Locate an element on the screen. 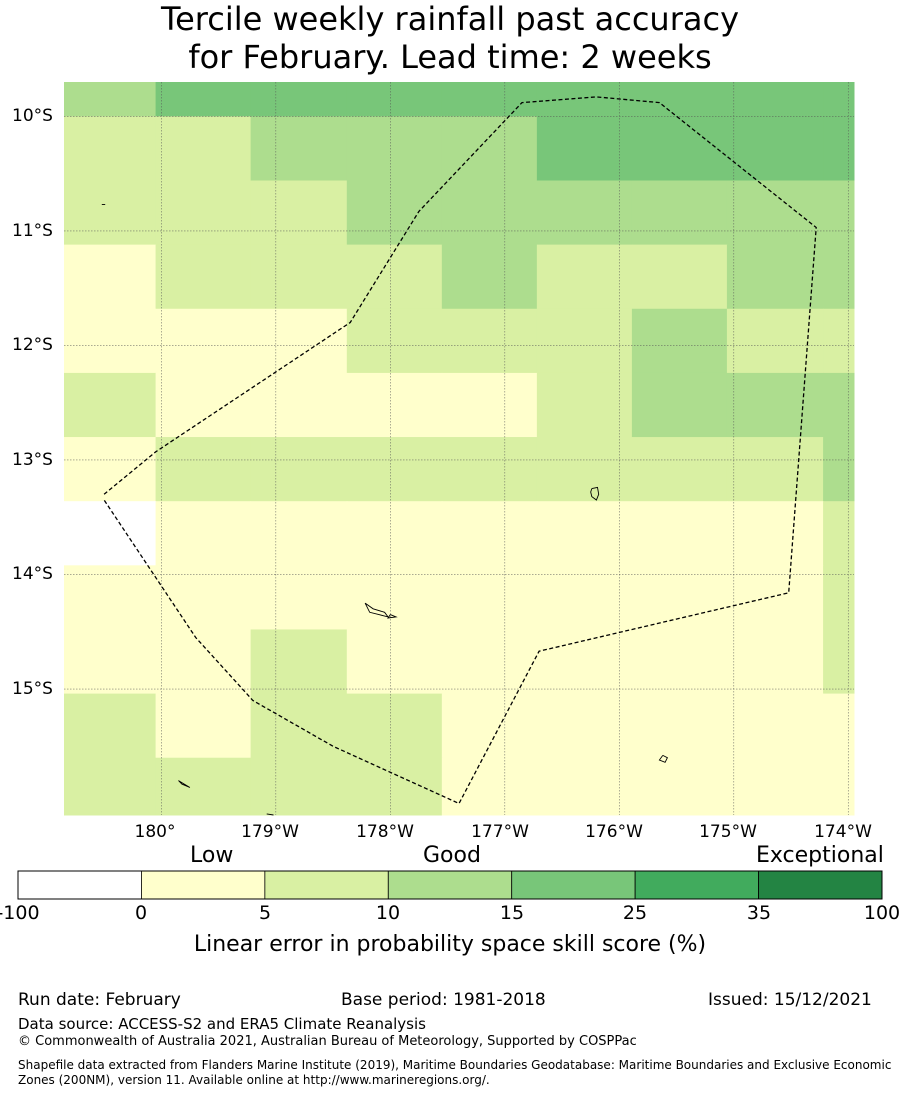 Image resolution: width=900 pixels, height=1095 pixels. category-good-label: Good is located at coordinates (452, 855).